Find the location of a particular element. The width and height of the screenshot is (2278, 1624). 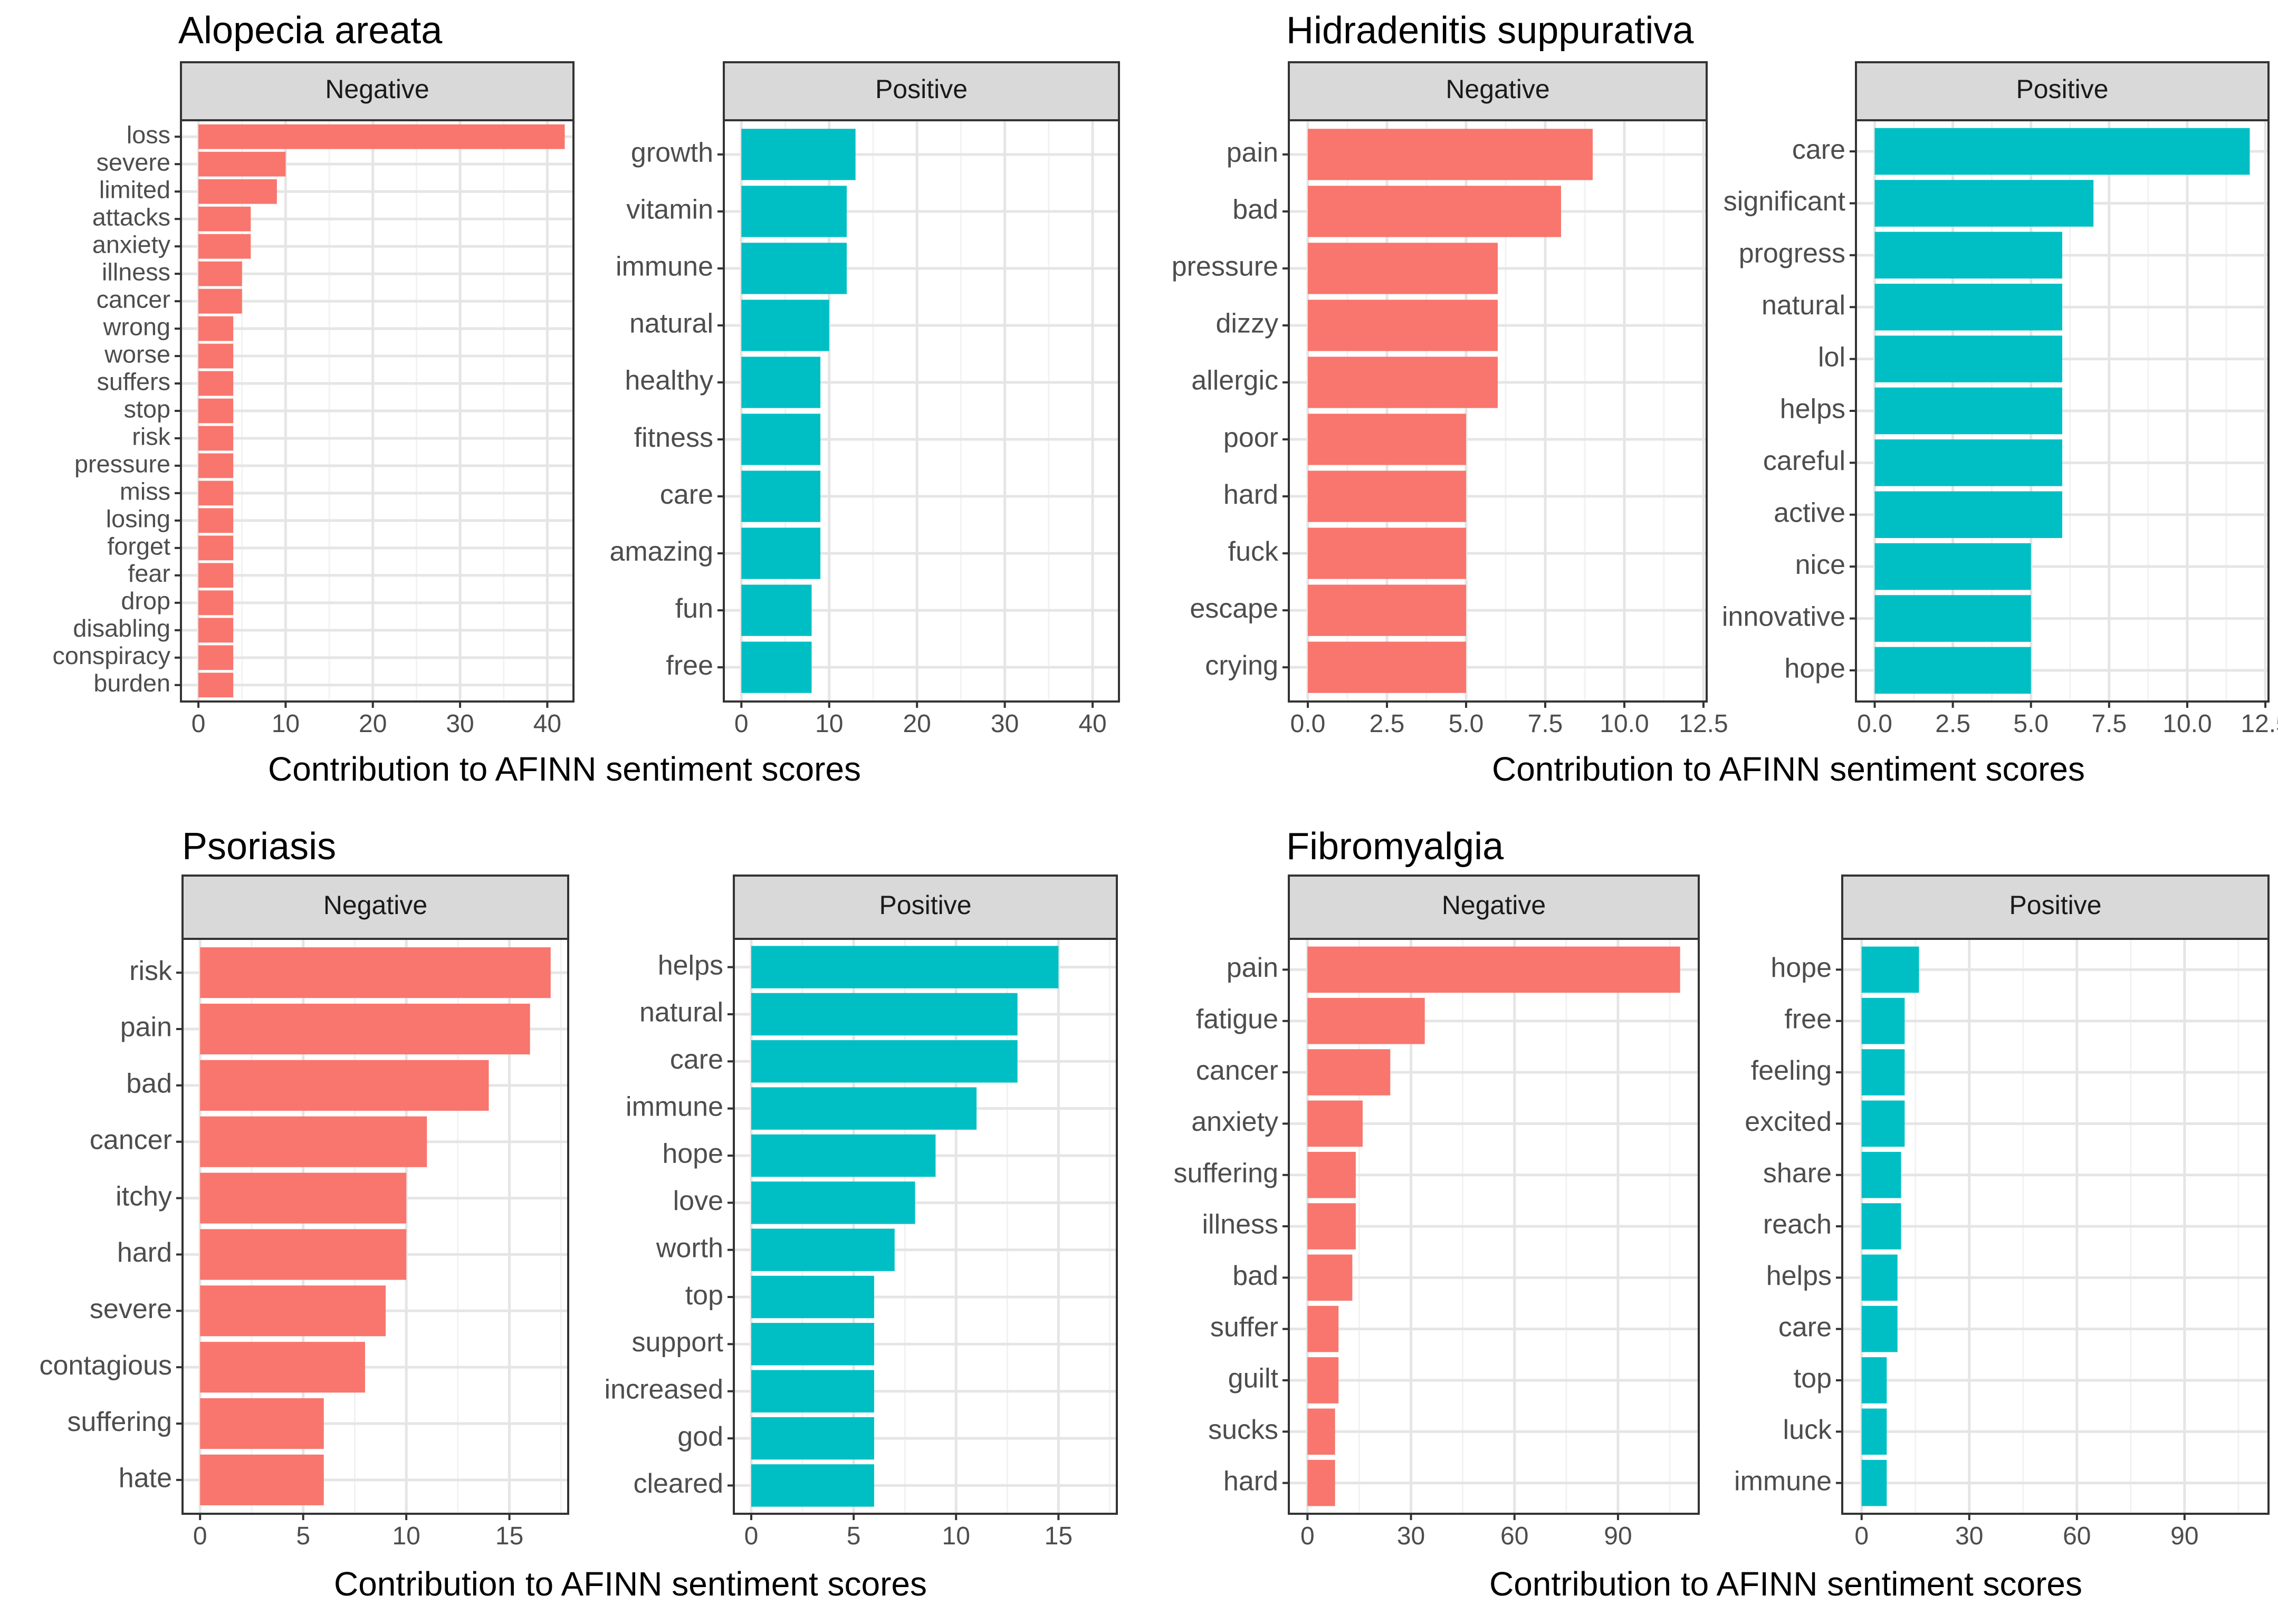

bar-crying is located at coordinates (1387, 667).